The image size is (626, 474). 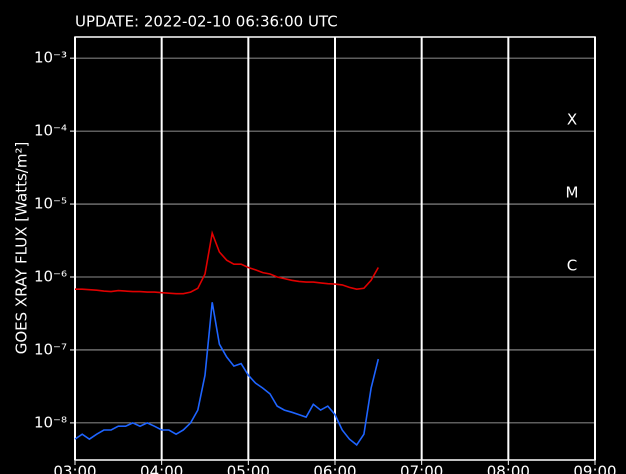 What do you see at coordinates (50, 58) in the screenshot?
I see `y-tick-label: 10⁻³` at bounding box center [50, 58].